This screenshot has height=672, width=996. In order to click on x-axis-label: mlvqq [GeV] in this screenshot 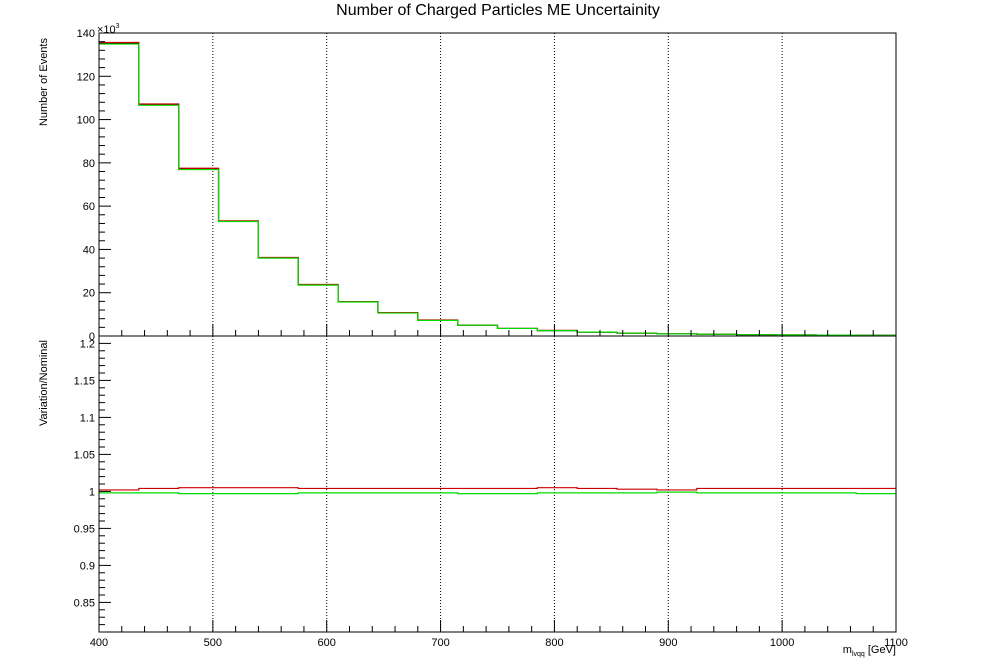, I will do `click(869, 651)`.